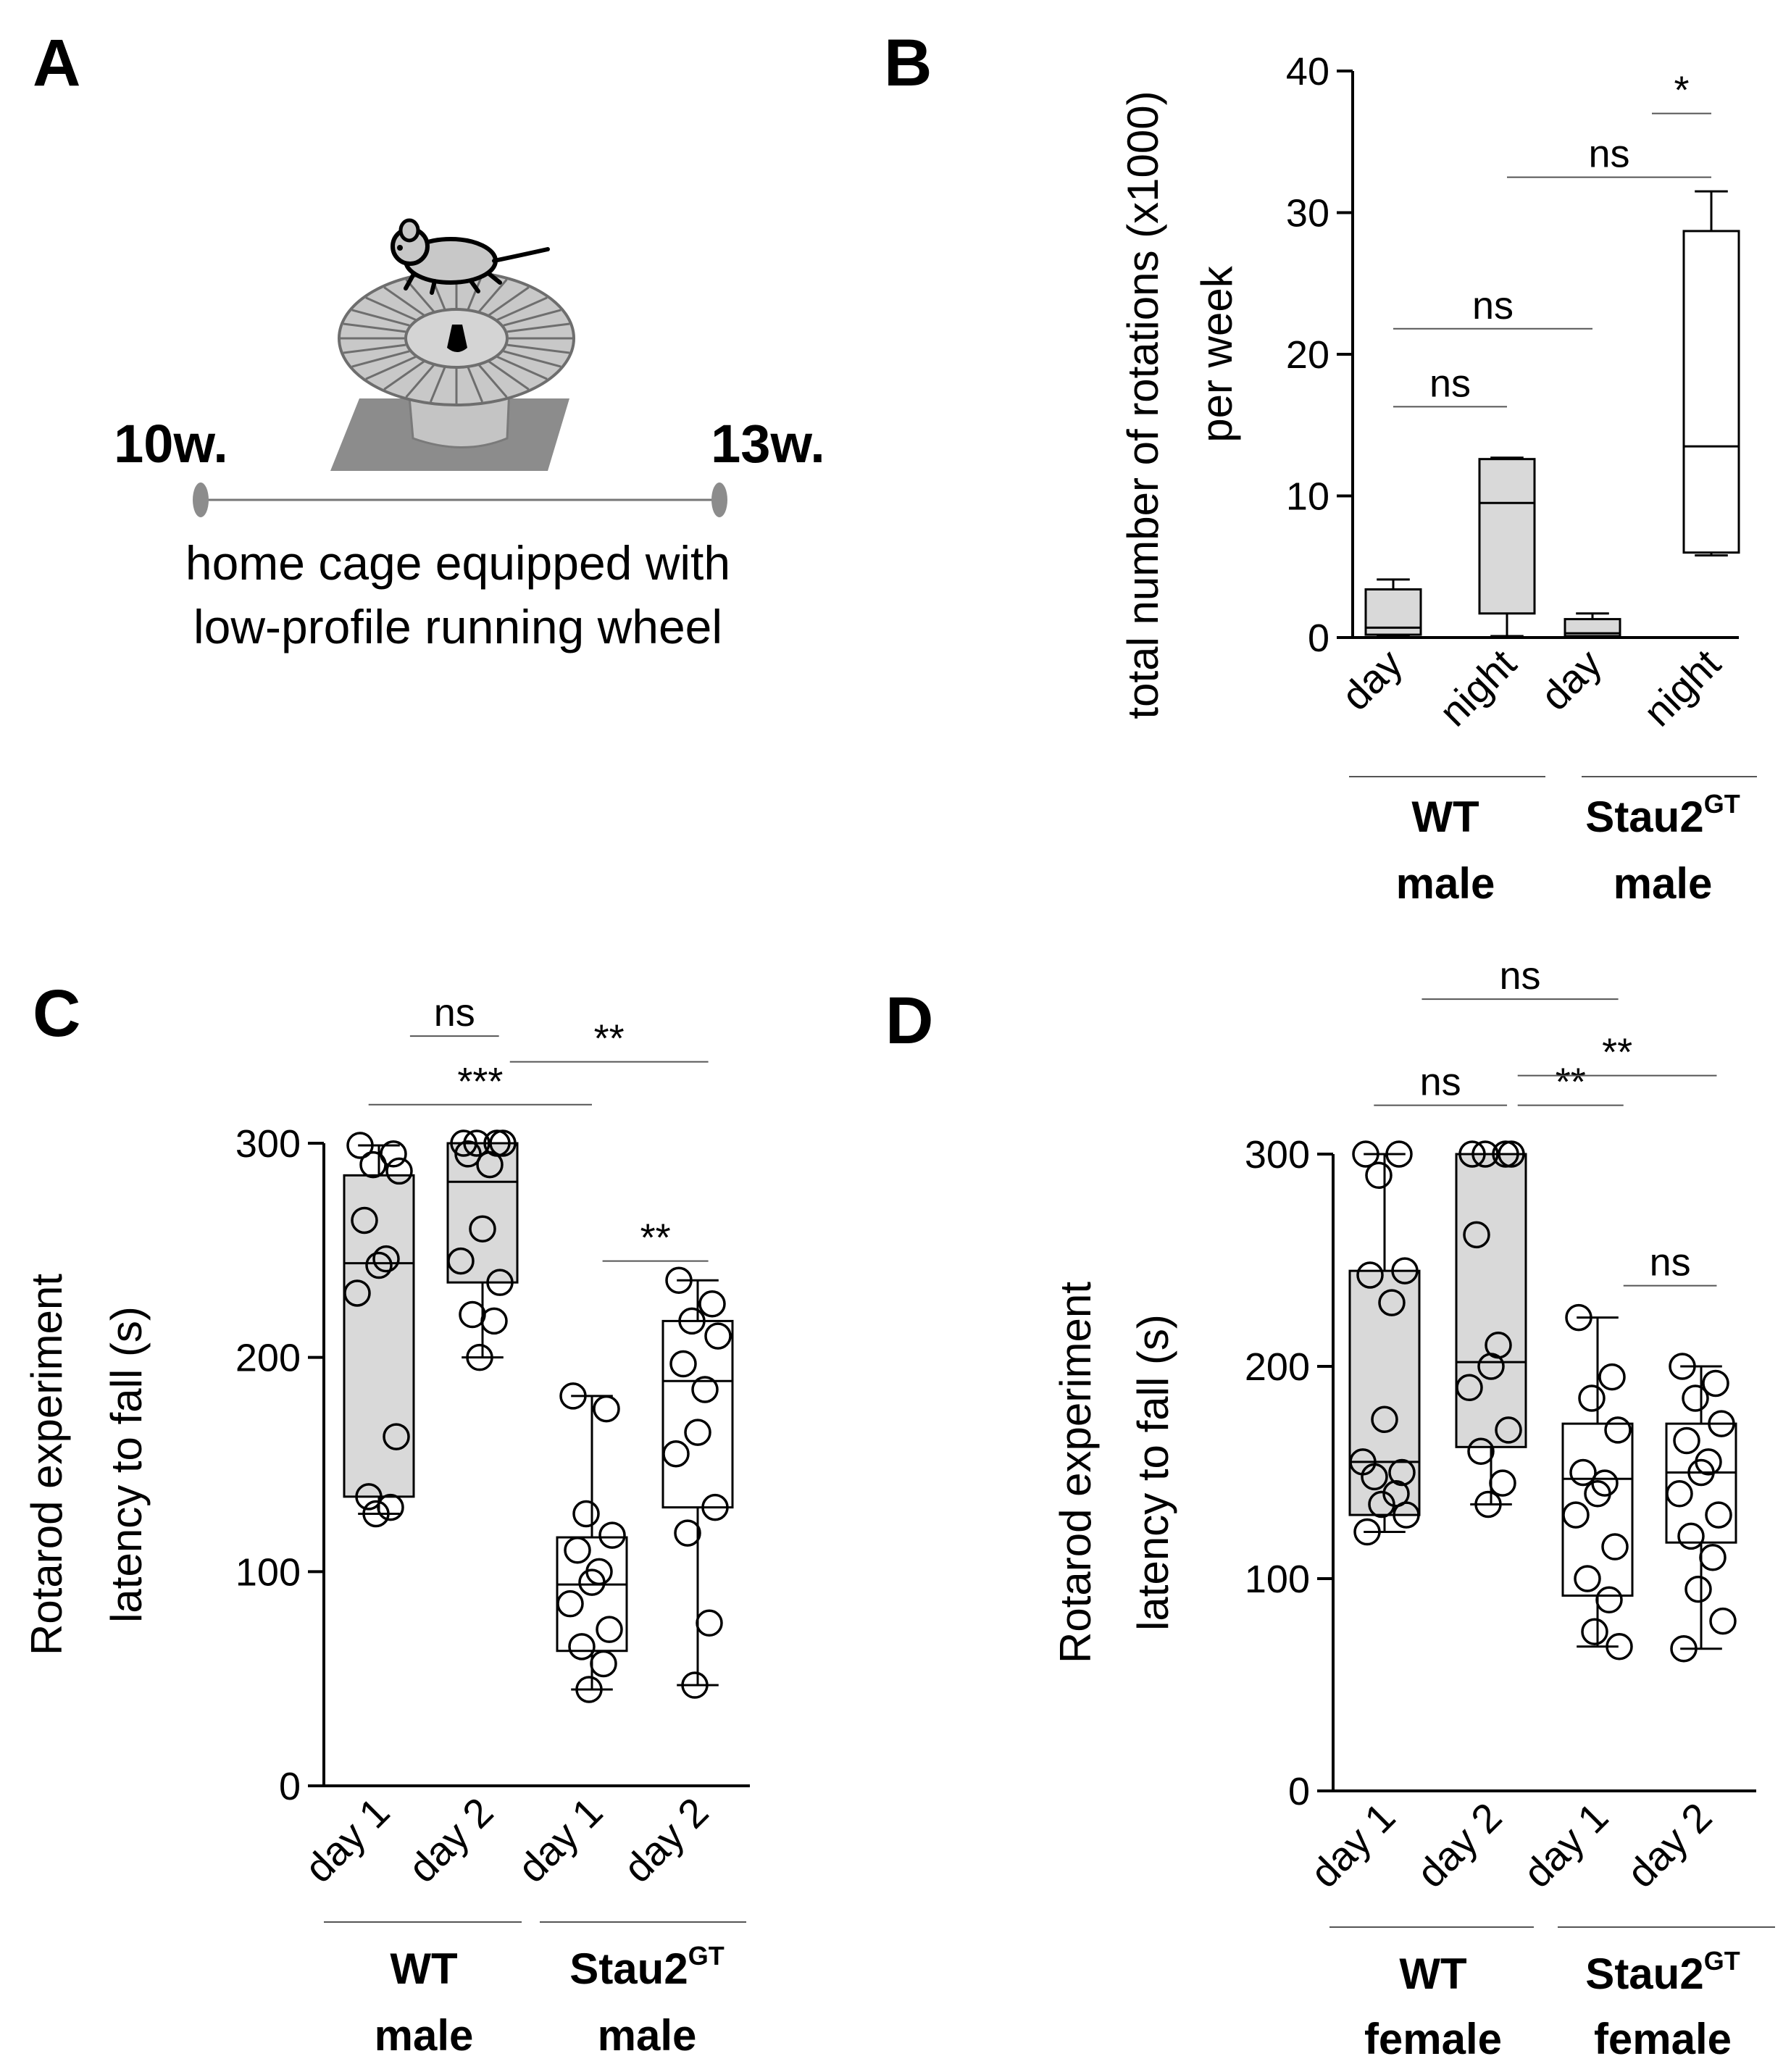 This screenshot has width=1791, height=2072. Describe the element at coordinates (1299, 1791) in the screenshot. I see `y-tick-label: 0` at that location.